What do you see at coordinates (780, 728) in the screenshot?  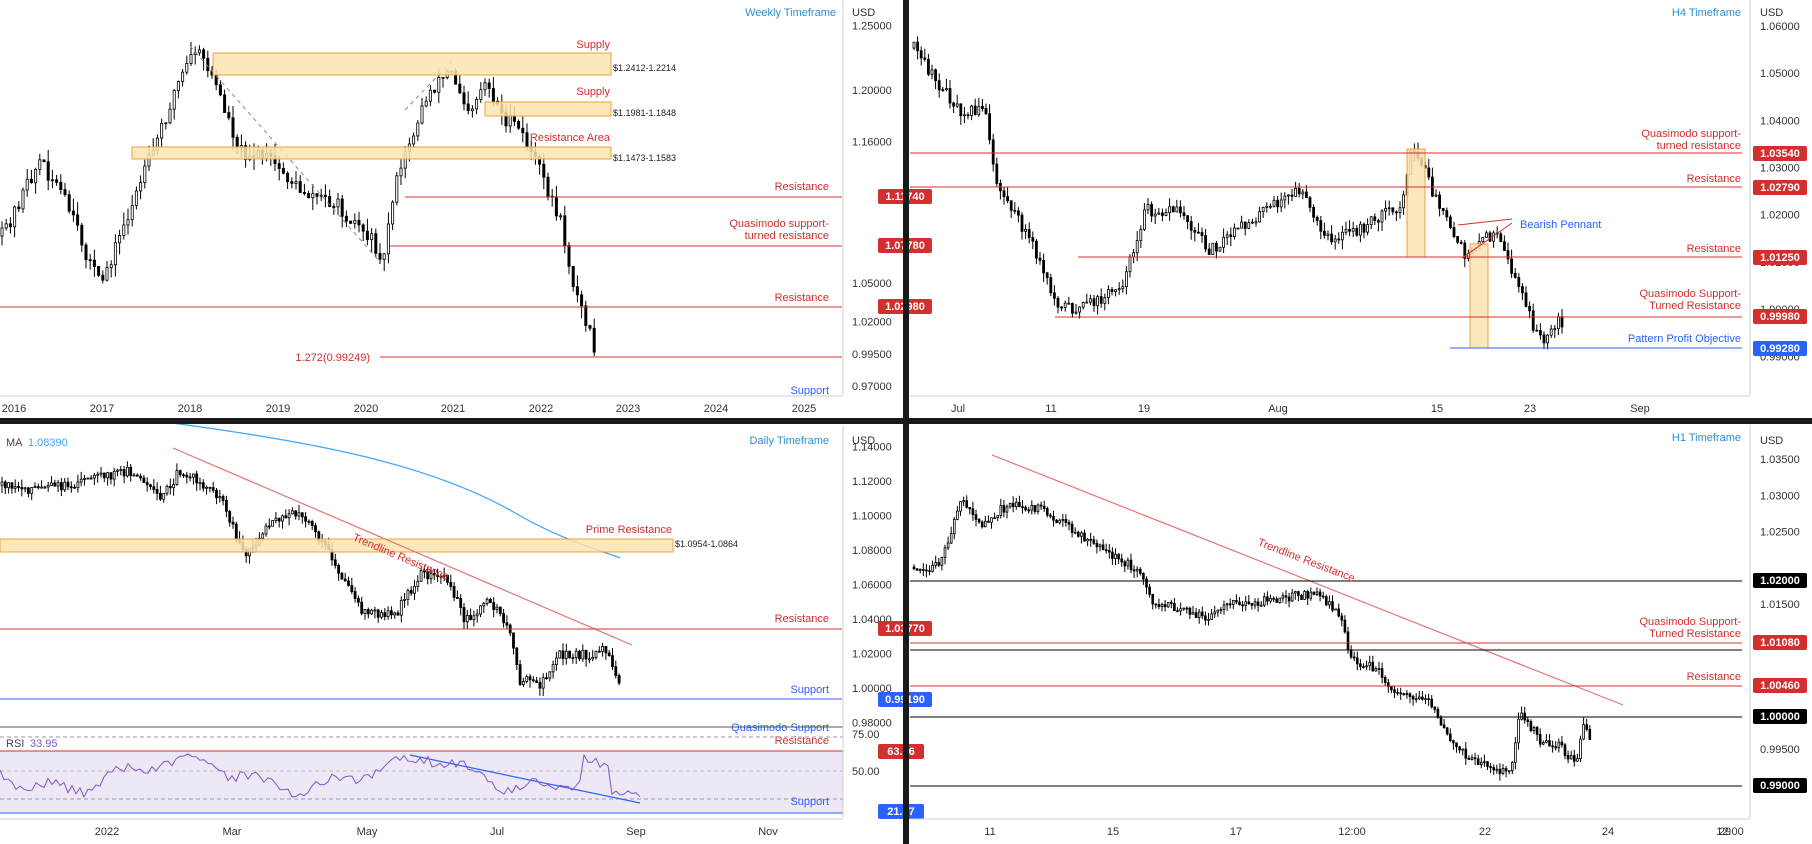 I see `daily-quasimodo-cut-label: Quasimodo Support` at bounding box center [780, 728].